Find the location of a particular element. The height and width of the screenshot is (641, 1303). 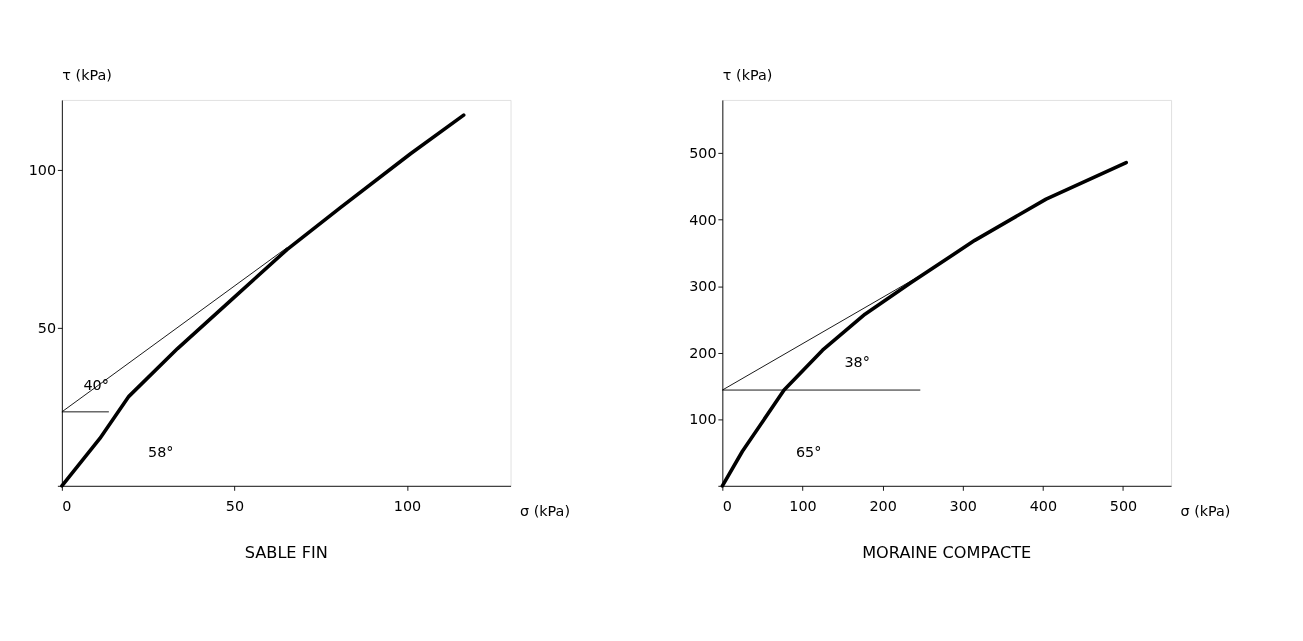

y-tick-label: 100 is located at coordinates (703, 419).